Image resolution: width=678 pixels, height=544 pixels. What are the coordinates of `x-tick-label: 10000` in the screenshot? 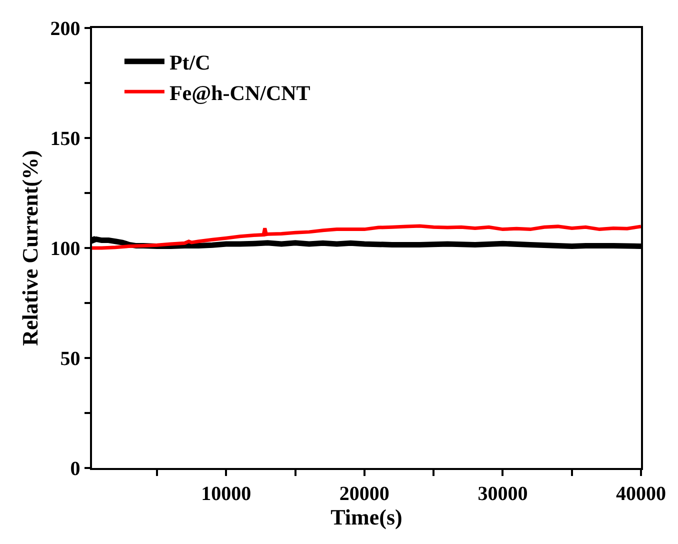 It's located at (226, 493).